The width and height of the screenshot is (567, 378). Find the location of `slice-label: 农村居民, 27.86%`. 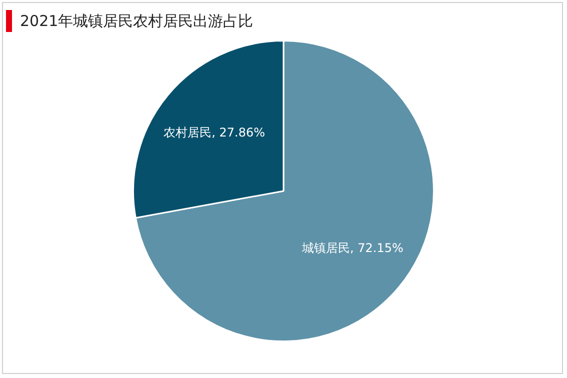

slice-label: 农村居民, 27.86% is located at coordinates (214, 132).